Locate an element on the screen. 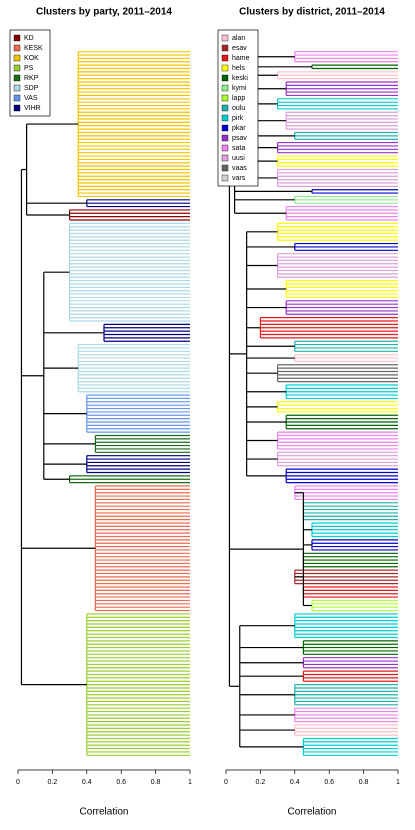 The width and height of the screenshot is (415, 830). legend-label: pkar is located at coordinates (239, 128).